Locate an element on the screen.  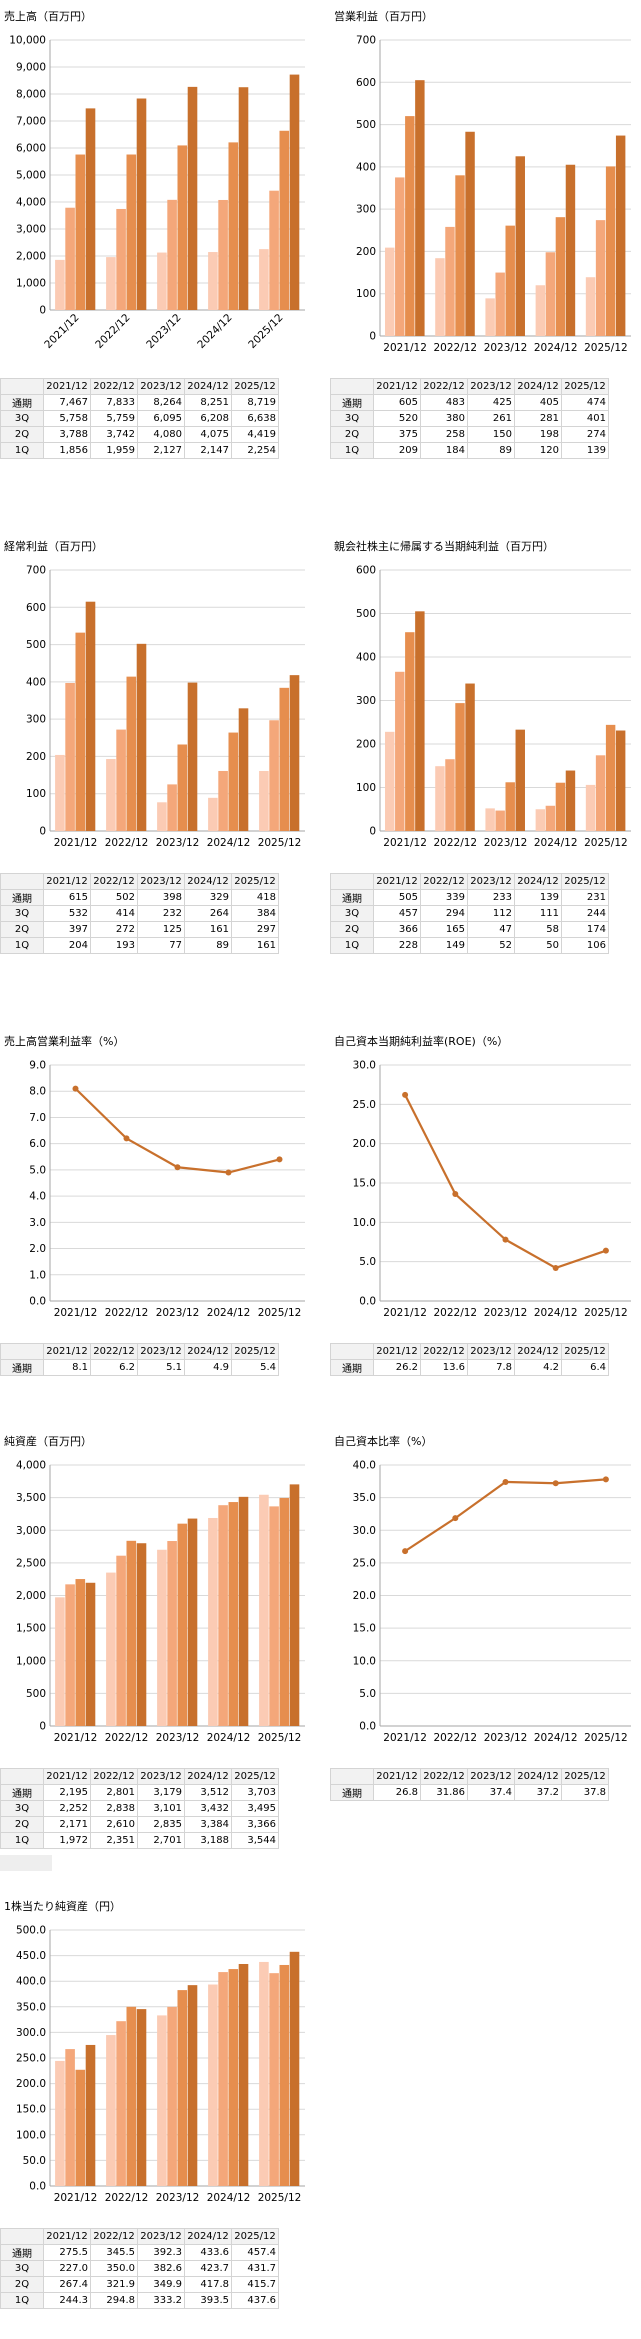
table-cell: 1,856 is located at coordinates (67, 450).